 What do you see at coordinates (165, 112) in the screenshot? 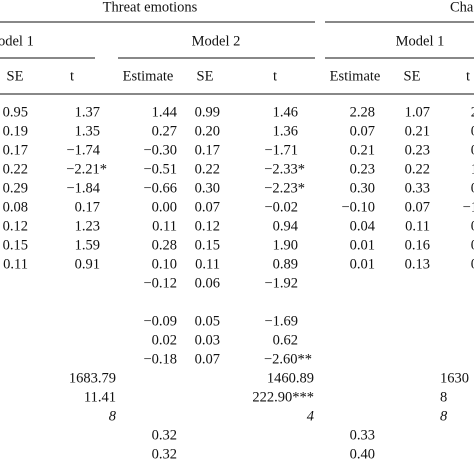
I see `cell: 1.44` at bounding box center [165, 112].